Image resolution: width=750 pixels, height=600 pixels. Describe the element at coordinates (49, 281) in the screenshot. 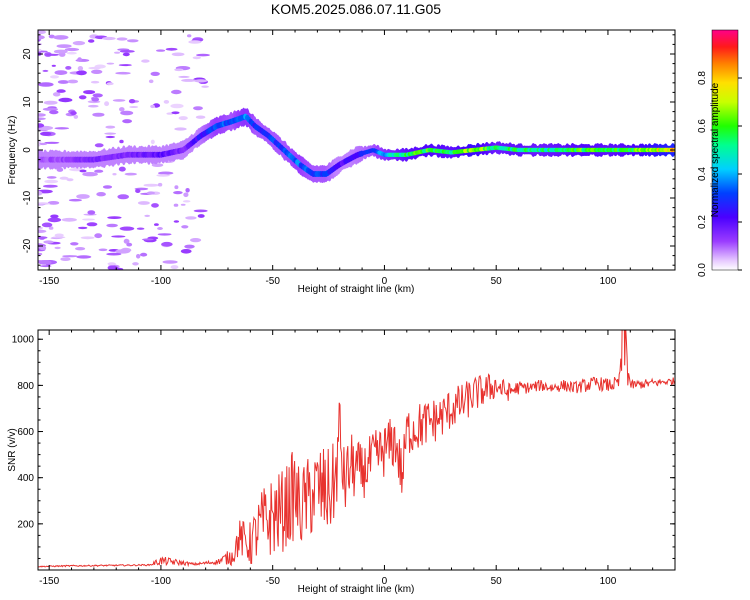

I see `spectrogram-x-tick-label: -150` at that location.